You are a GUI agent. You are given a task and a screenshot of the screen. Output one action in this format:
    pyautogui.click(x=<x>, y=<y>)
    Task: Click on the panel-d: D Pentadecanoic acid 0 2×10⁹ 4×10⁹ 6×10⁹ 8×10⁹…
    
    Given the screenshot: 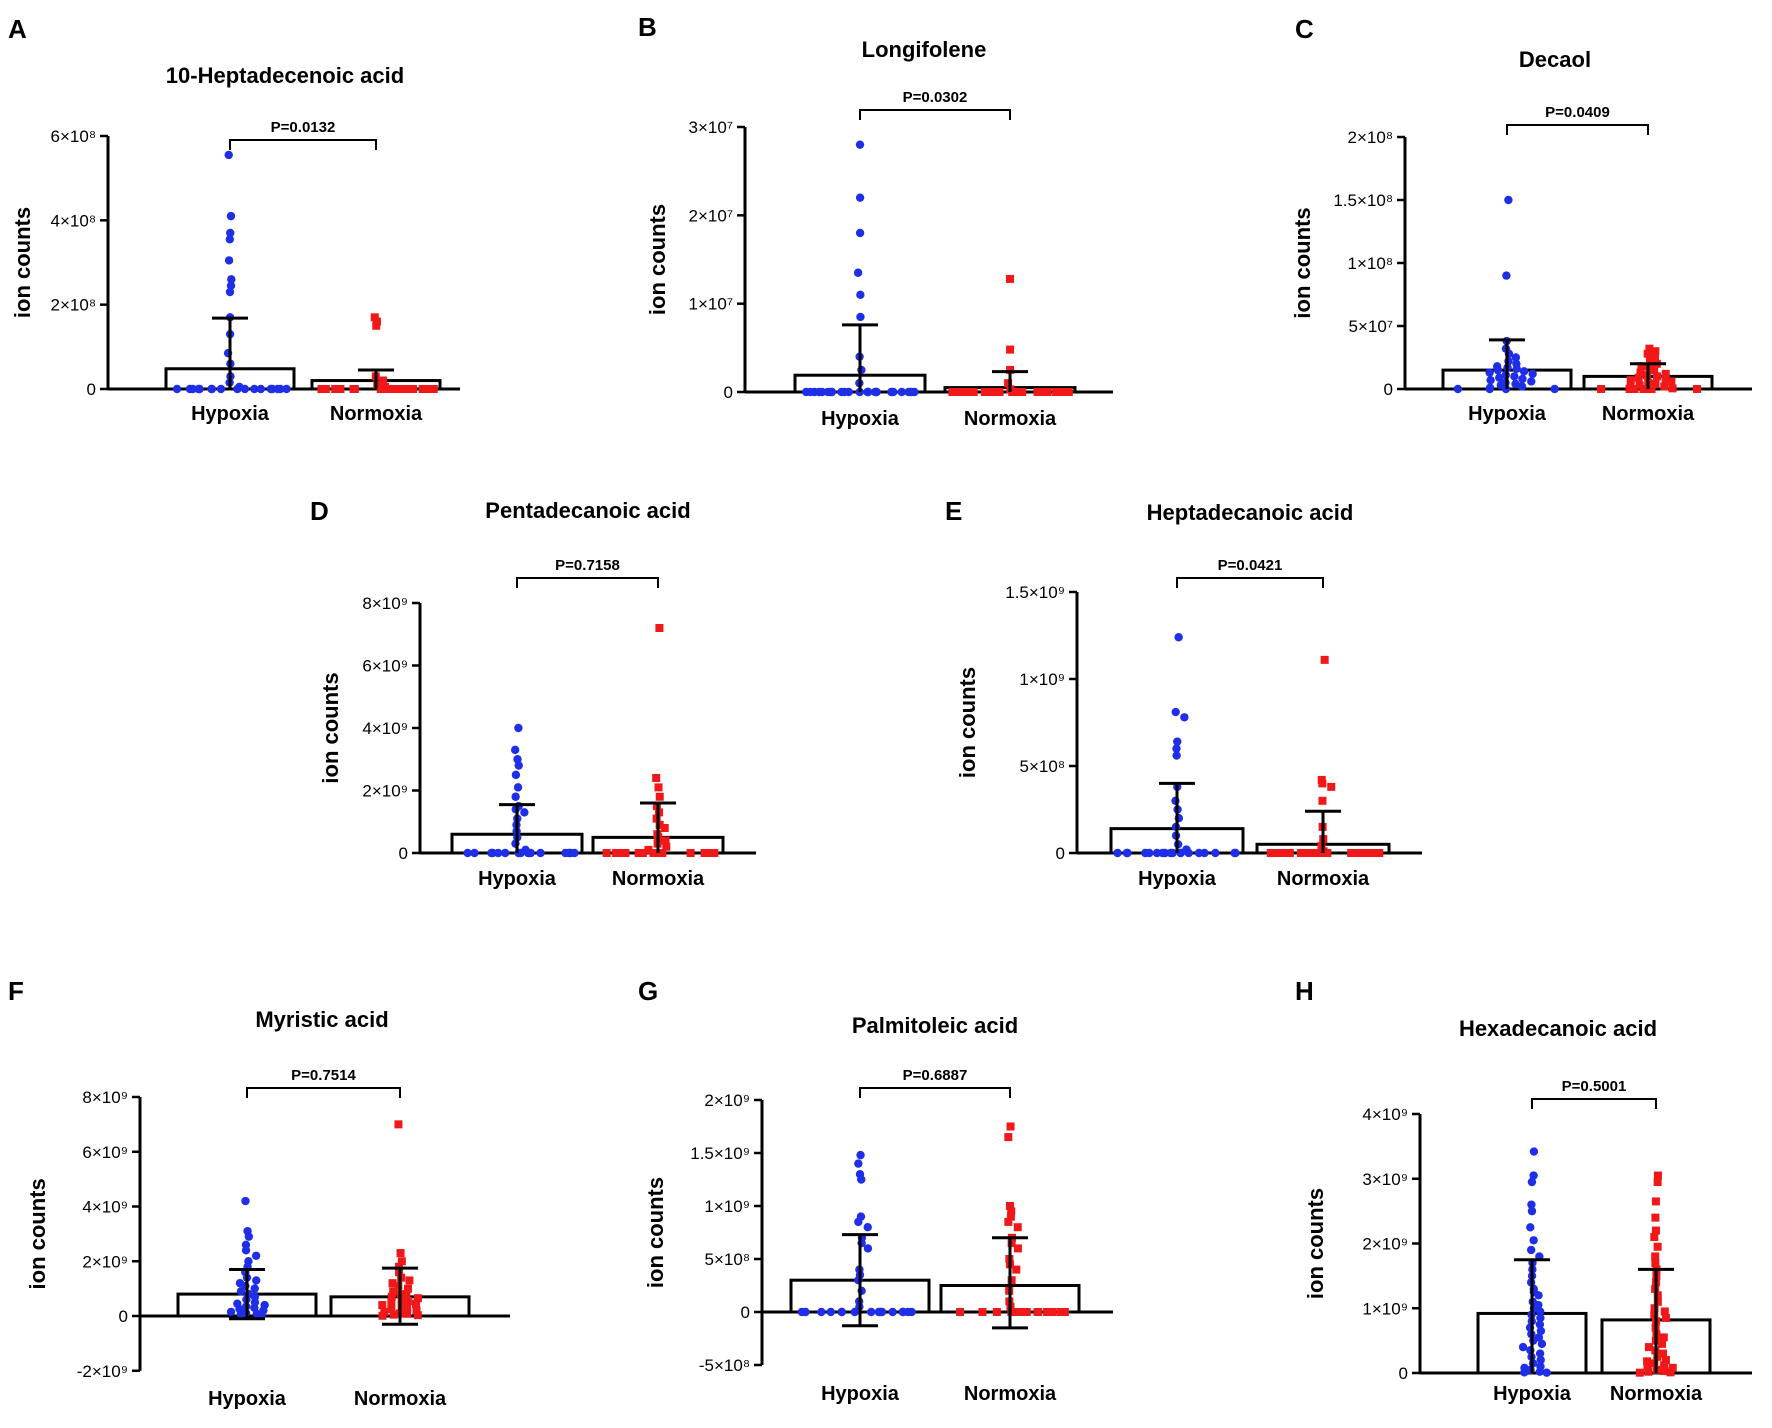 What is the action you would take?
    pyautogui.click(x=533, y=693)
    